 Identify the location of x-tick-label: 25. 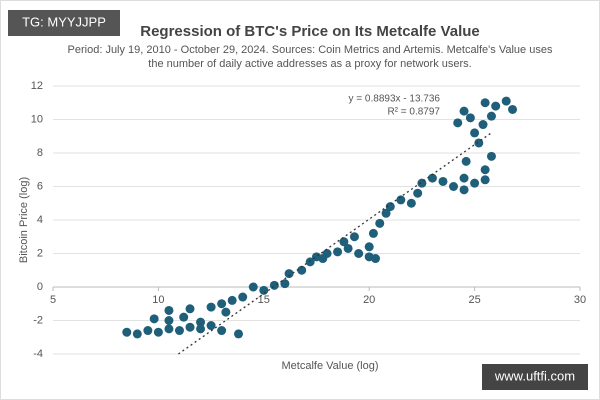
(474, 300).